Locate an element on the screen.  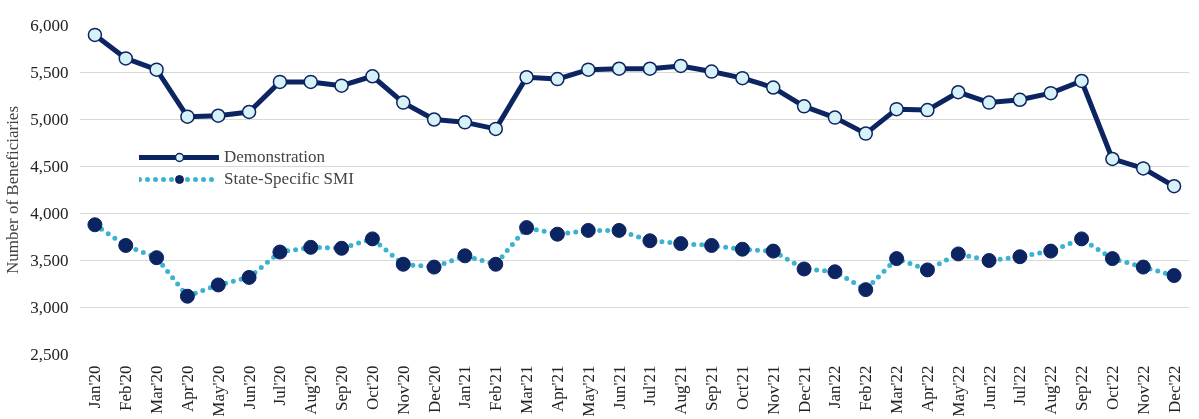
x-tick-label: May'21 is located at coordinates (588, 391).